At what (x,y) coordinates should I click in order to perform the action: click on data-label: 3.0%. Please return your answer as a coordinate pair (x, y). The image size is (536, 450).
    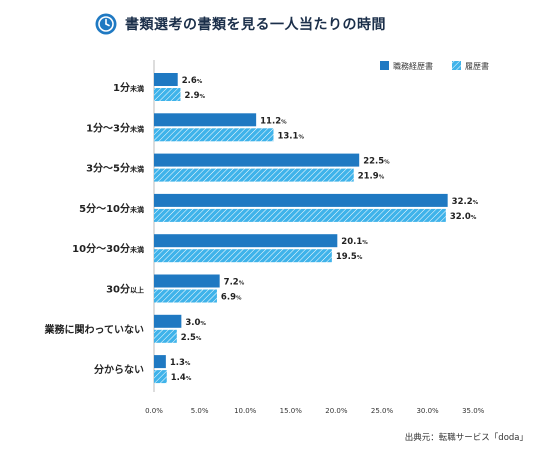
    Looking at the image, I should click on (195, 323).